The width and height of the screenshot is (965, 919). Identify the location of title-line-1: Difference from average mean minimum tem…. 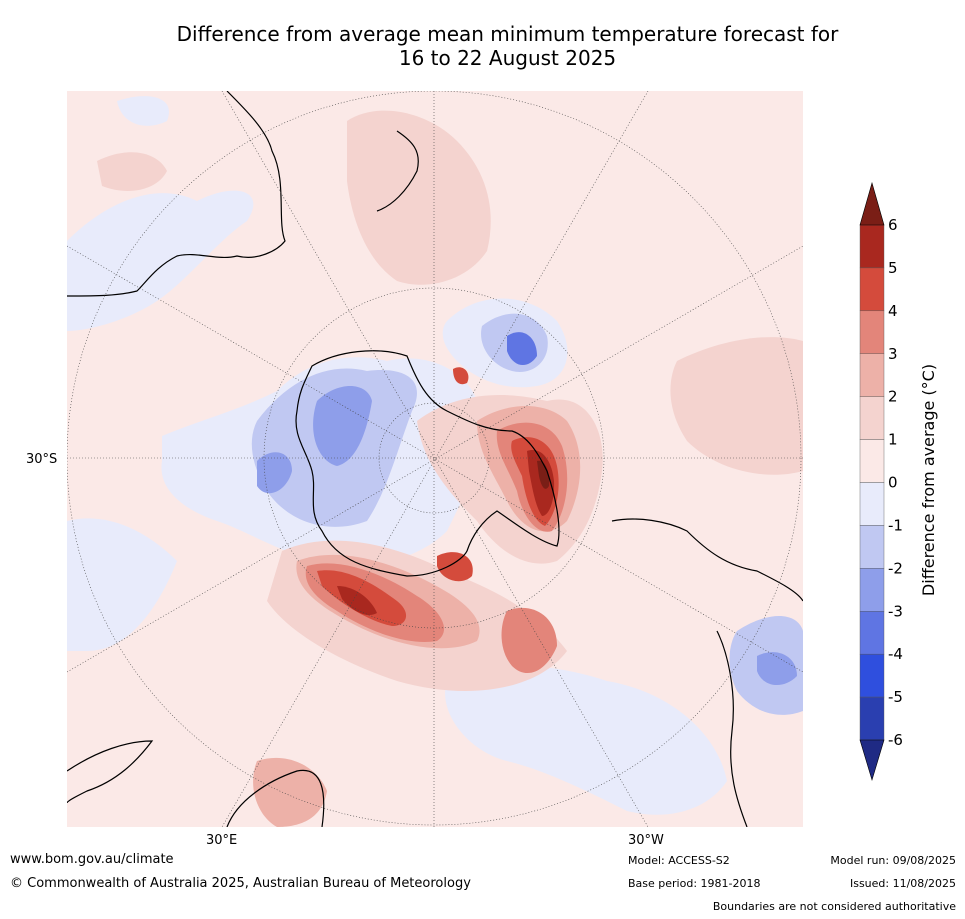
(507, 34).